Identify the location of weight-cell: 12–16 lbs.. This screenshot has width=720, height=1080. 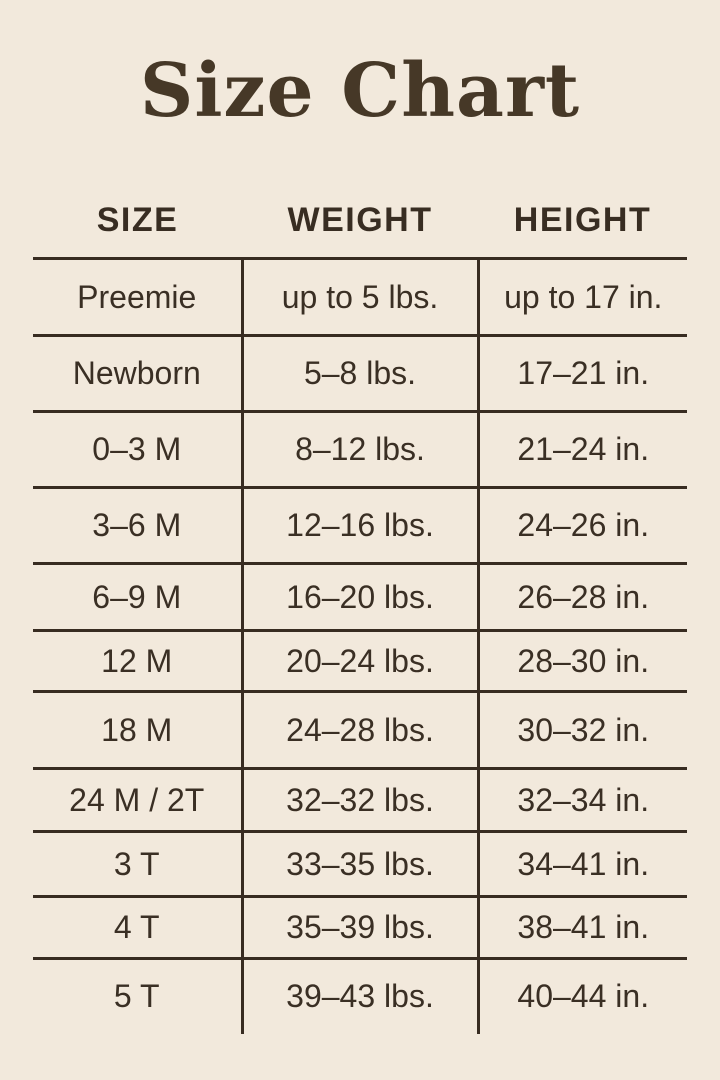
(360, 525).